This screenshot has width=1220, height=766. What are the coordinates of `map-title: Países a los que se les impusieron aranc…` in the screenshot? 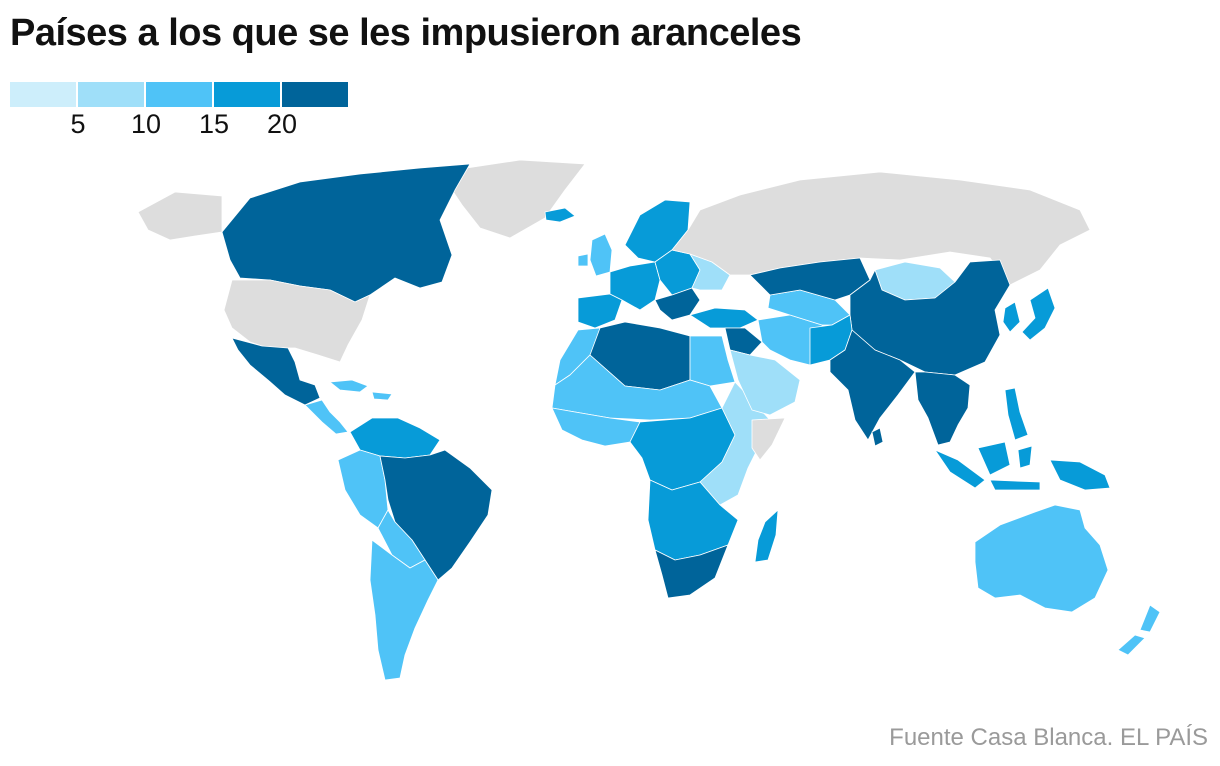 It's located at (406, 33).